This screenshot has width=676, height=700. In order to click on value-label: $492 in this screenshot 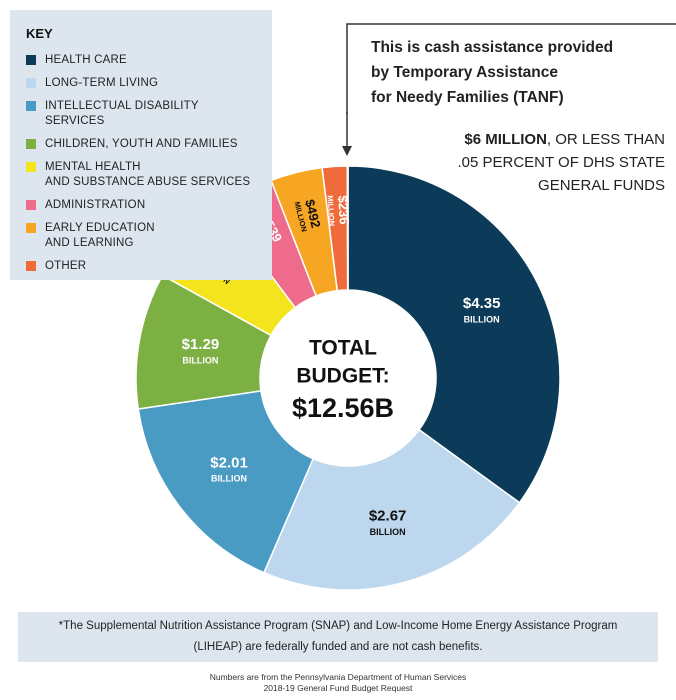, I will do `click(313, 214)`.